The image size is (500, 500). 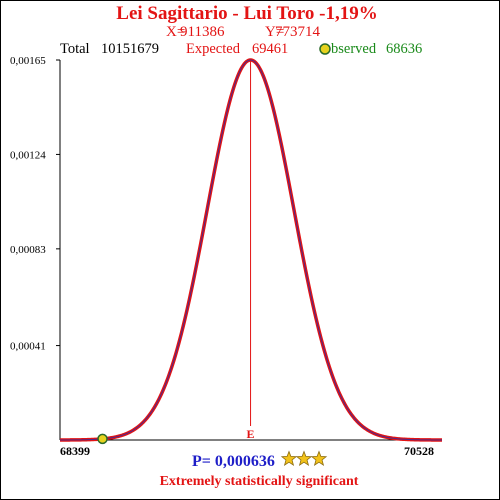 What do you see at coordinates (354, 49) in the screenshot?
I see `observed-label: bserved` at bounding box center [354, 49].